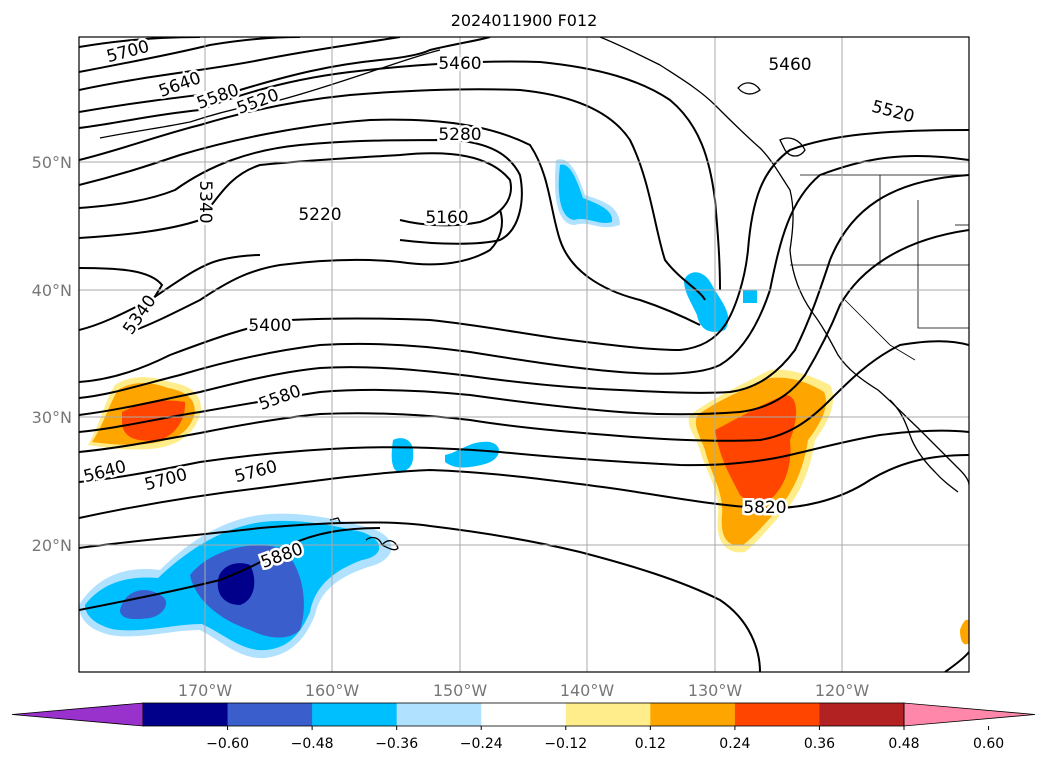  I want to click on colorbar-tick-label: −0.24, so click(481, 744).